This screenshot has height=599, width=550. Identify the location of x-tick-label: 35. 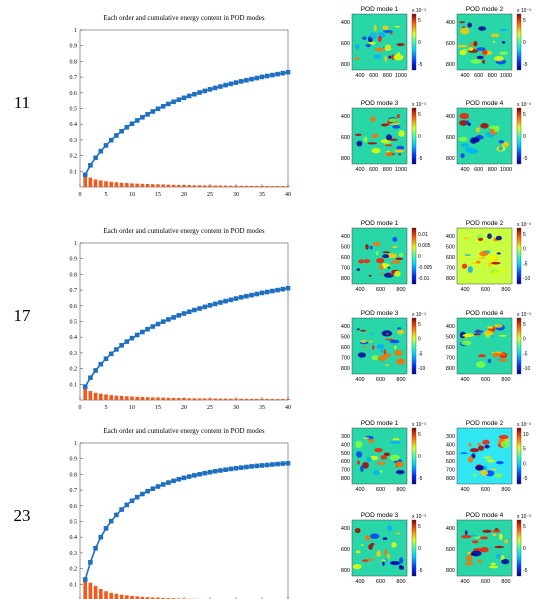
(262, 408).